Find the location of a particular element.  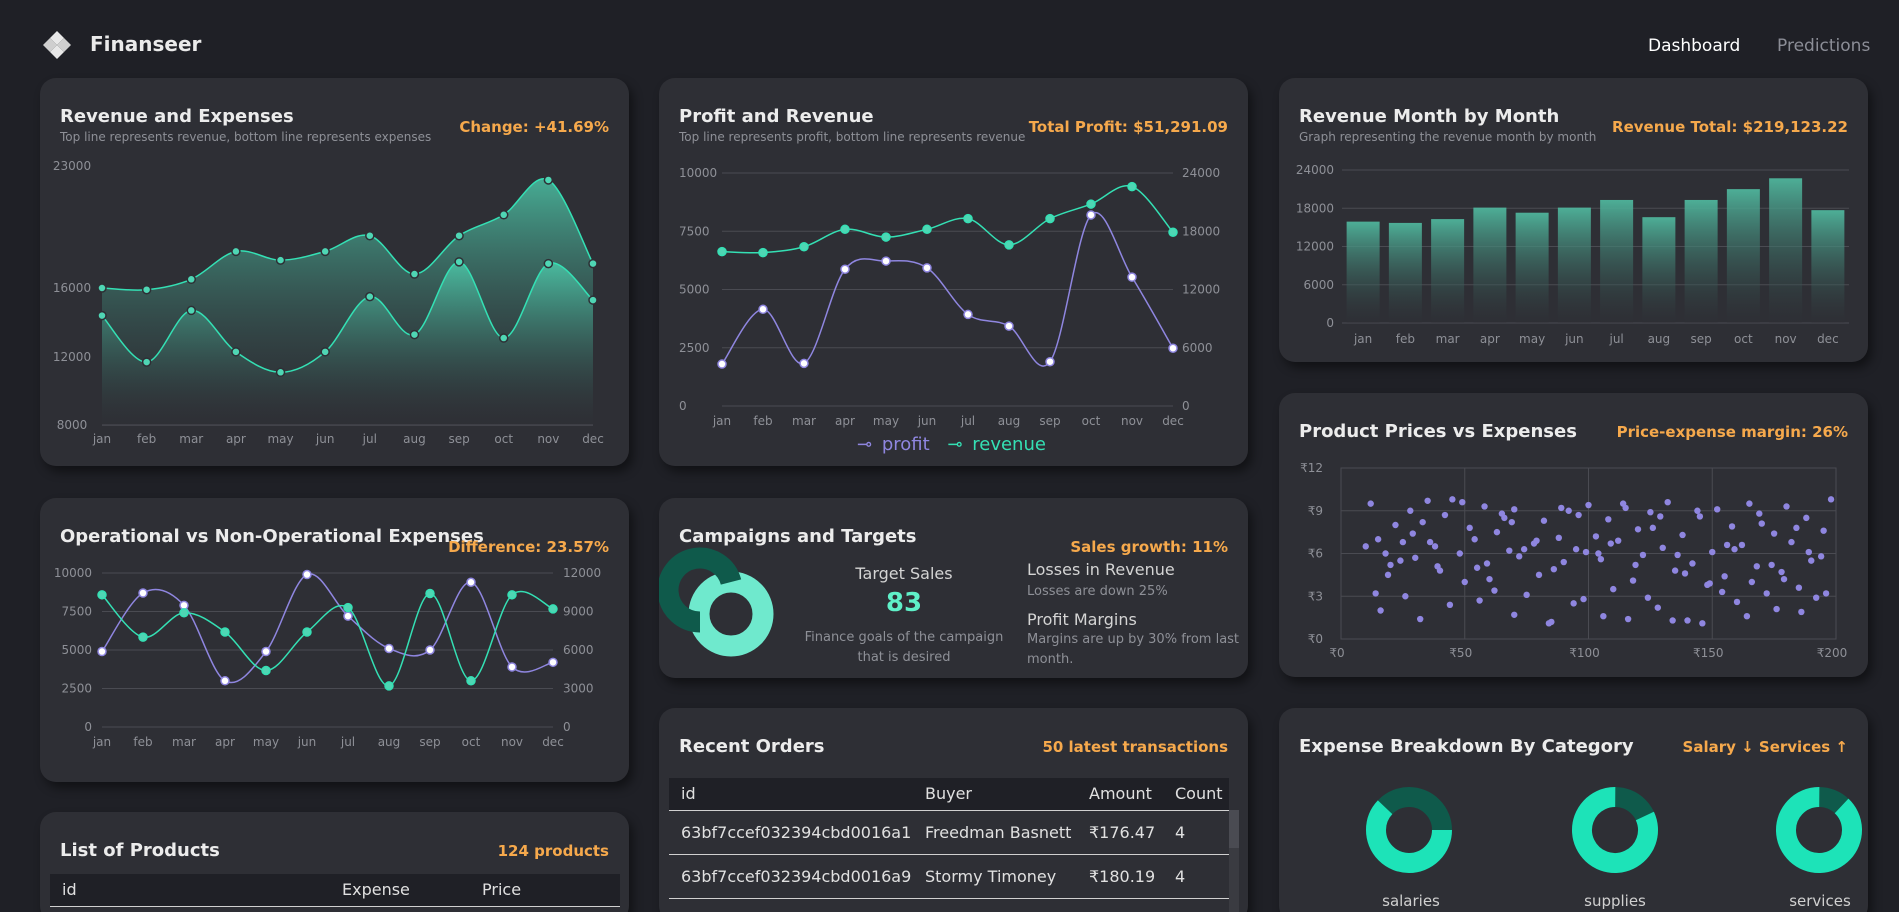

expense-breakdown-chart is located at coordinates (1573, 810).